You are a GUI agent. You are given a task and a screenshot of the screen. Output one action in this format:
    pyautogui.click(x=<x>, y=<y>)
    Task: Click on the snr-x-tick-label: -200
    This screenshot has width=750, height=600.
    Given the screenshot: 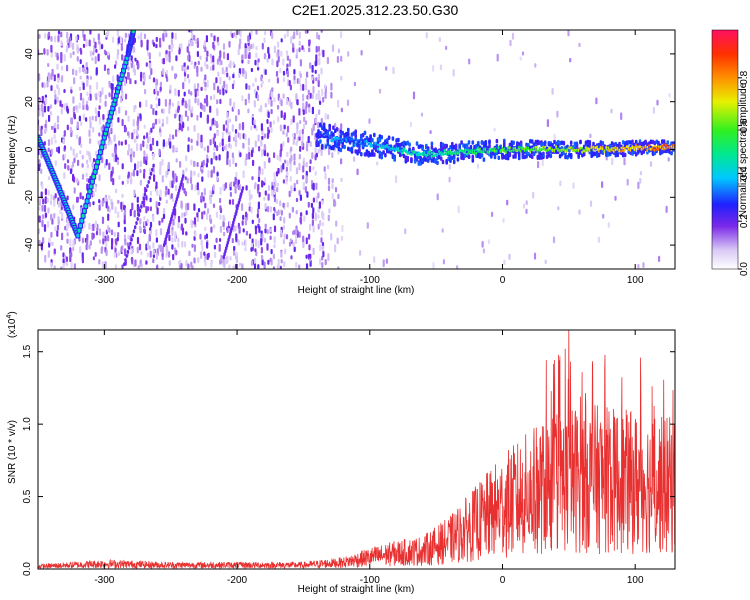 What is the action you would take?
    pyautogui.click(x=237, y=580)
    